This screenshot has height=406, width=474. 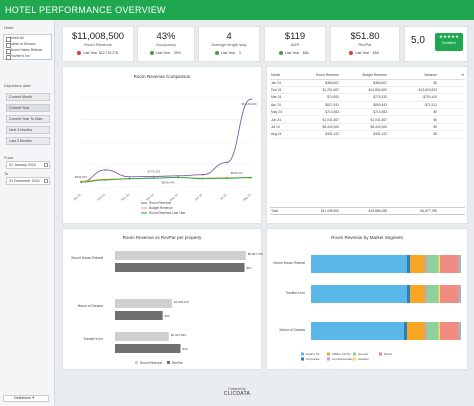 I want to click on period-year-to-date-button: Current Year To Date, so click(x=28, y=119).